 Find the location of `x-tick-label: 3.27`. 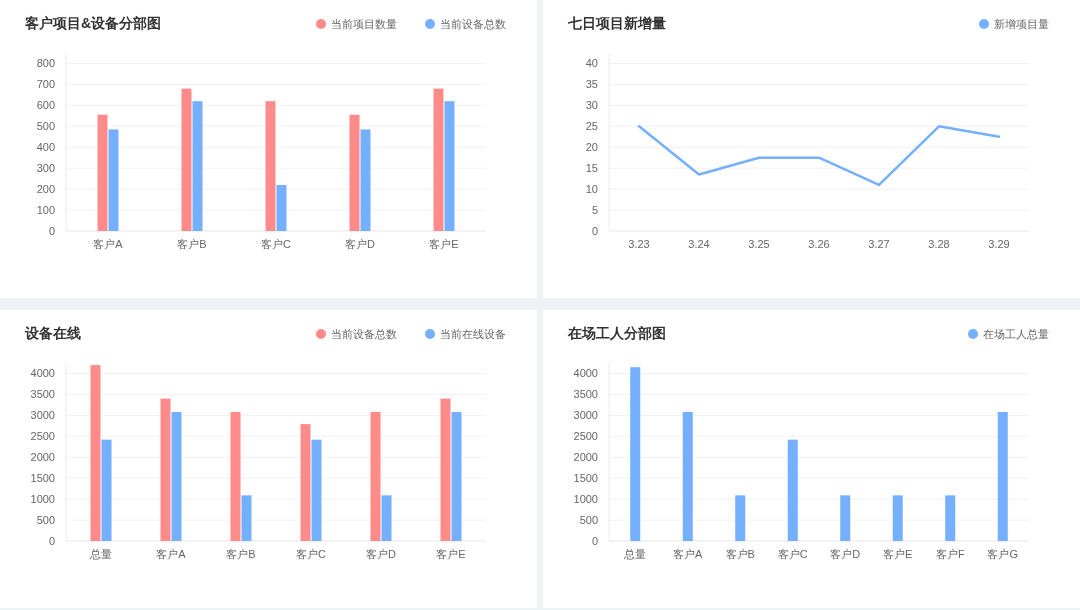

x-tick-label: 3.27 is located at coordinates (879, 244).